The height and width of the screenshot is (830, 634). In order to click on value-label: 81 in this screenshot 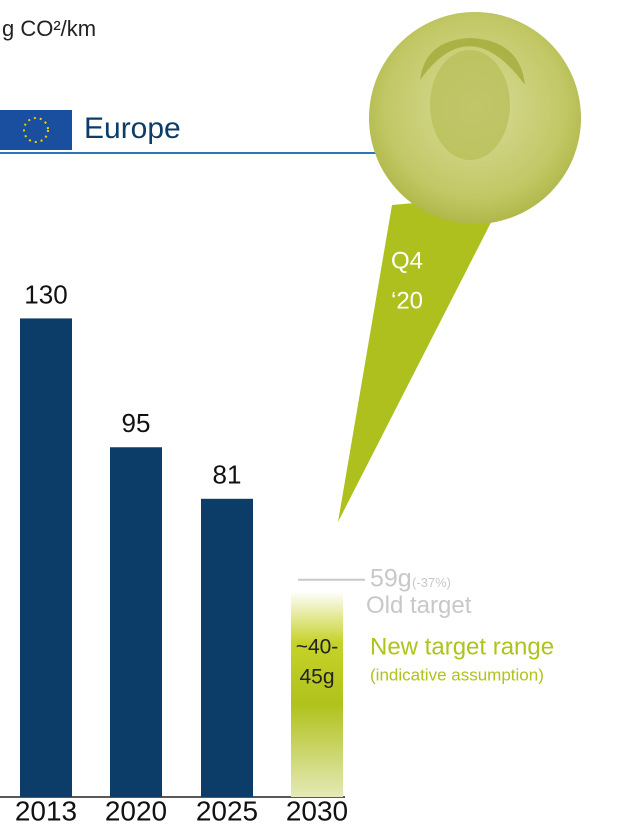, I will do `click(227, 475)`.